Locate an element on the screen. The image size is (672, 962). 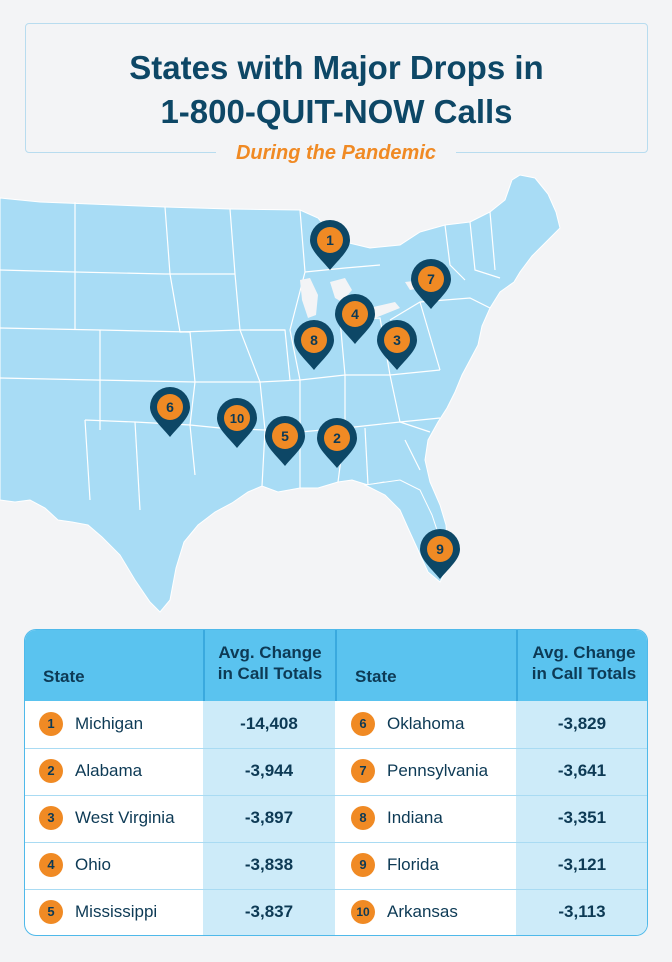
state-name: Indiana is located at coordinates (415, 817).